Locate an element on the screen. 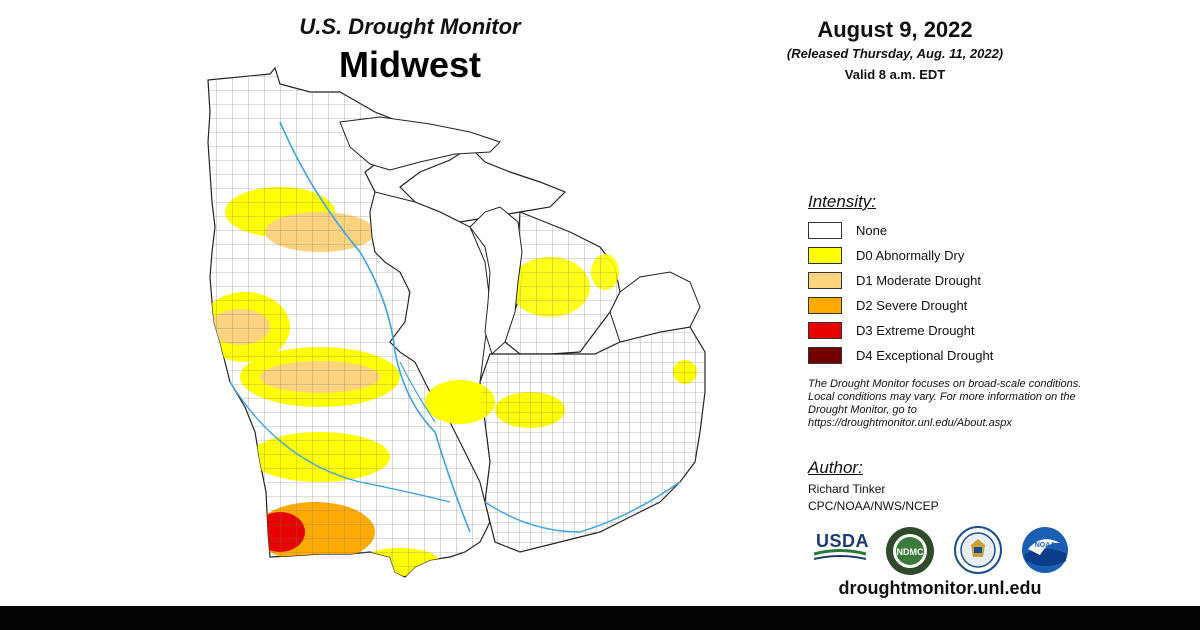 The width and height of the screenshot is (1200, 630). illinois-river is located at coordinates (417, 392).